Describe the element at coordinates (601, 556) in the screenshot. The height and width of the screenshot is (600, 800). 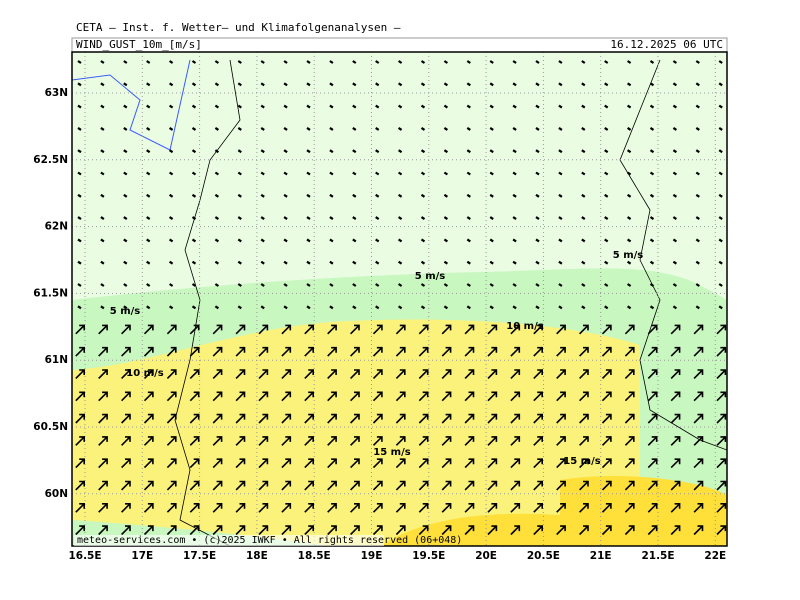
I see `lon-label: 21E` at that location.